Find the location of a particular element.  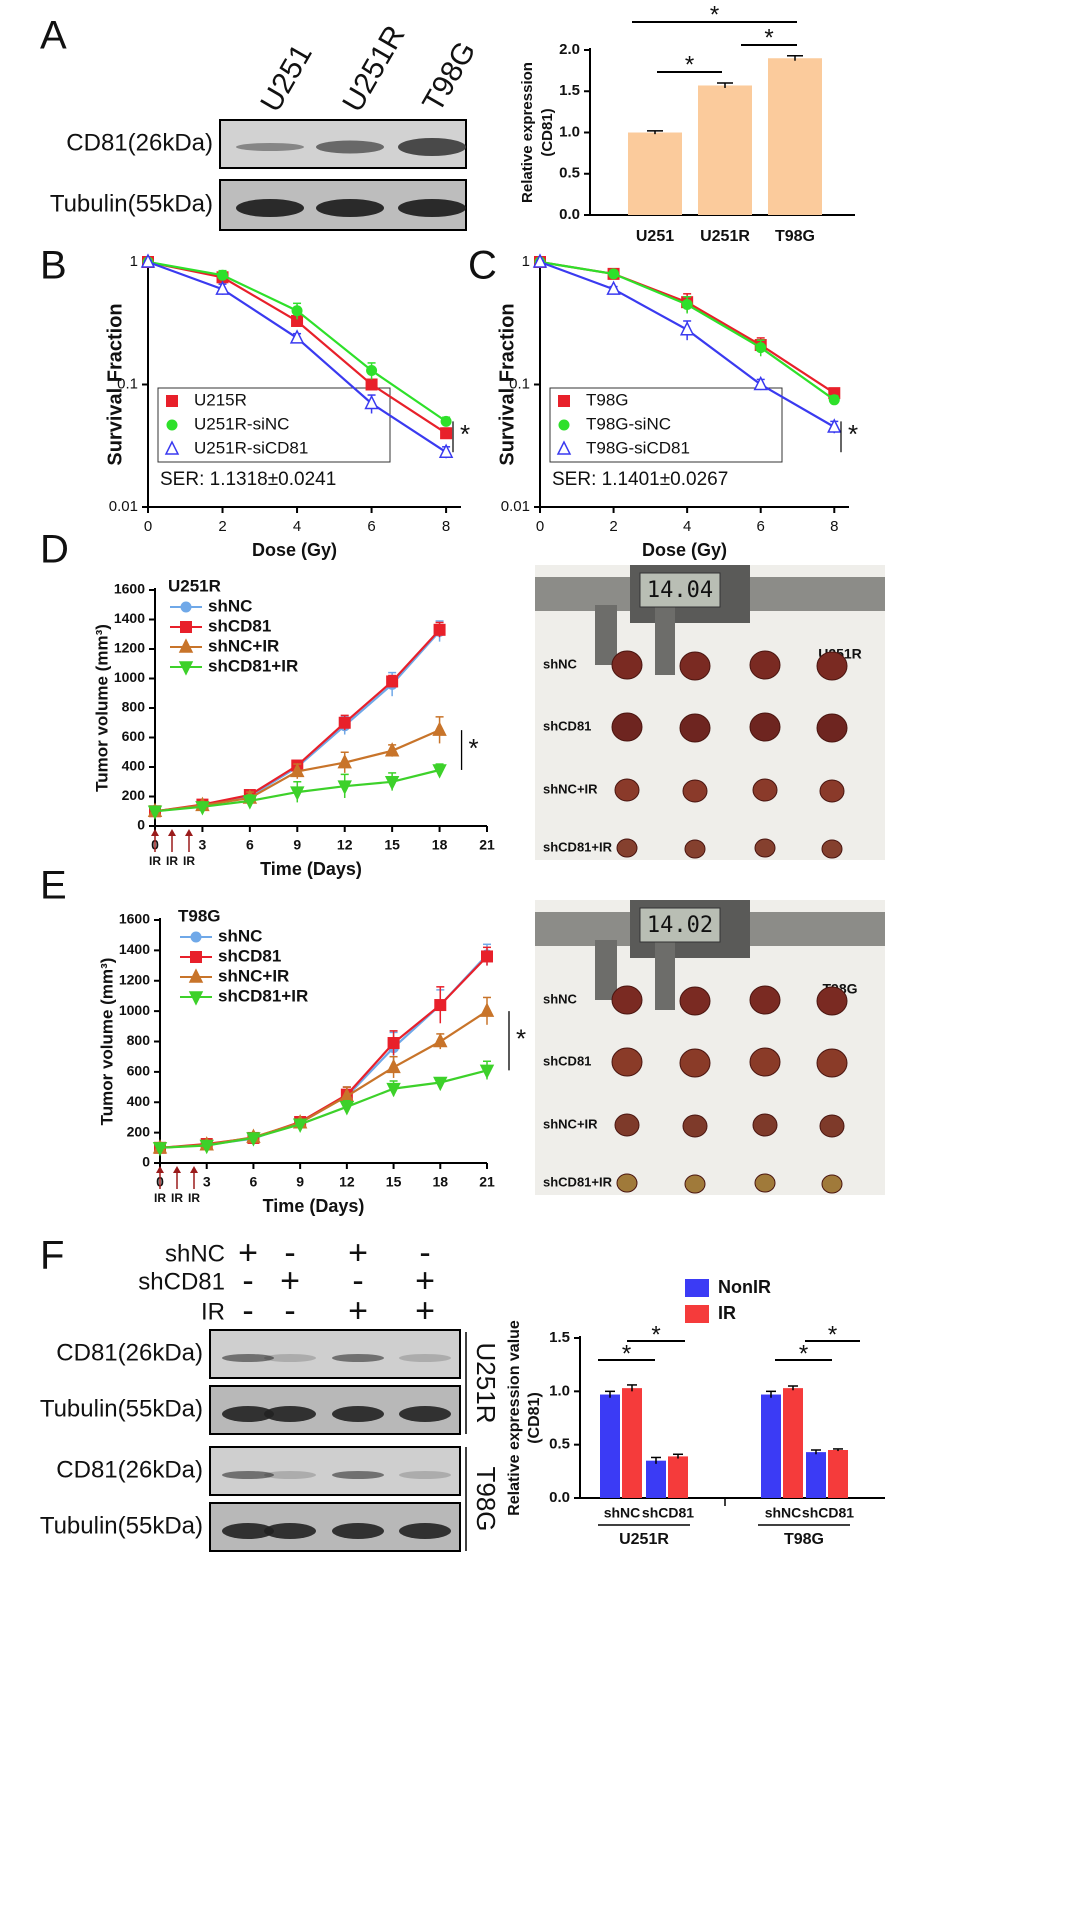

y-tick-label: 1.5 is located at coordinates (569, 90).